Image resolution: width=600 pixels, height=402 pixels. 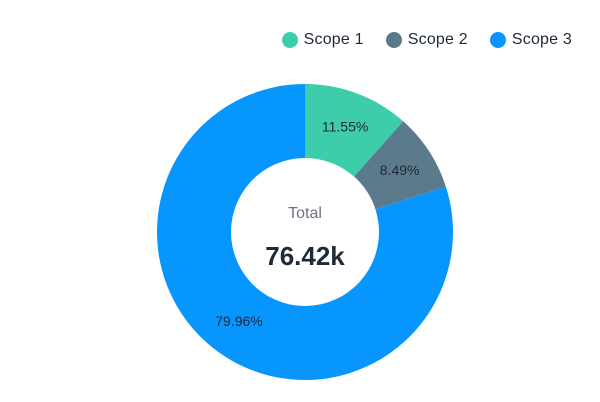 I want to click on slice-value-label: 79.96%, so click(x=238, y=321).